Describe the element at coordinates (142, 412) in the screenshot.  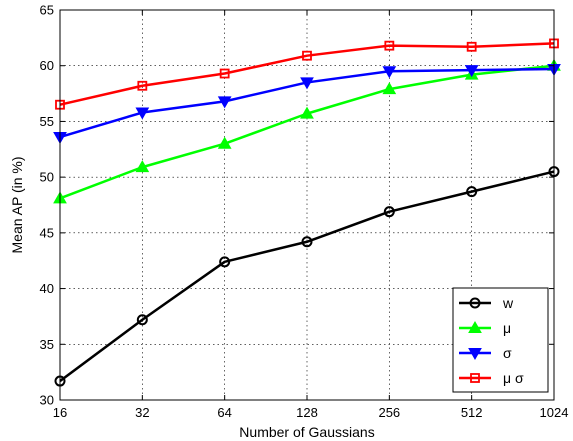
I see `x-tick-label: 32` at that location.